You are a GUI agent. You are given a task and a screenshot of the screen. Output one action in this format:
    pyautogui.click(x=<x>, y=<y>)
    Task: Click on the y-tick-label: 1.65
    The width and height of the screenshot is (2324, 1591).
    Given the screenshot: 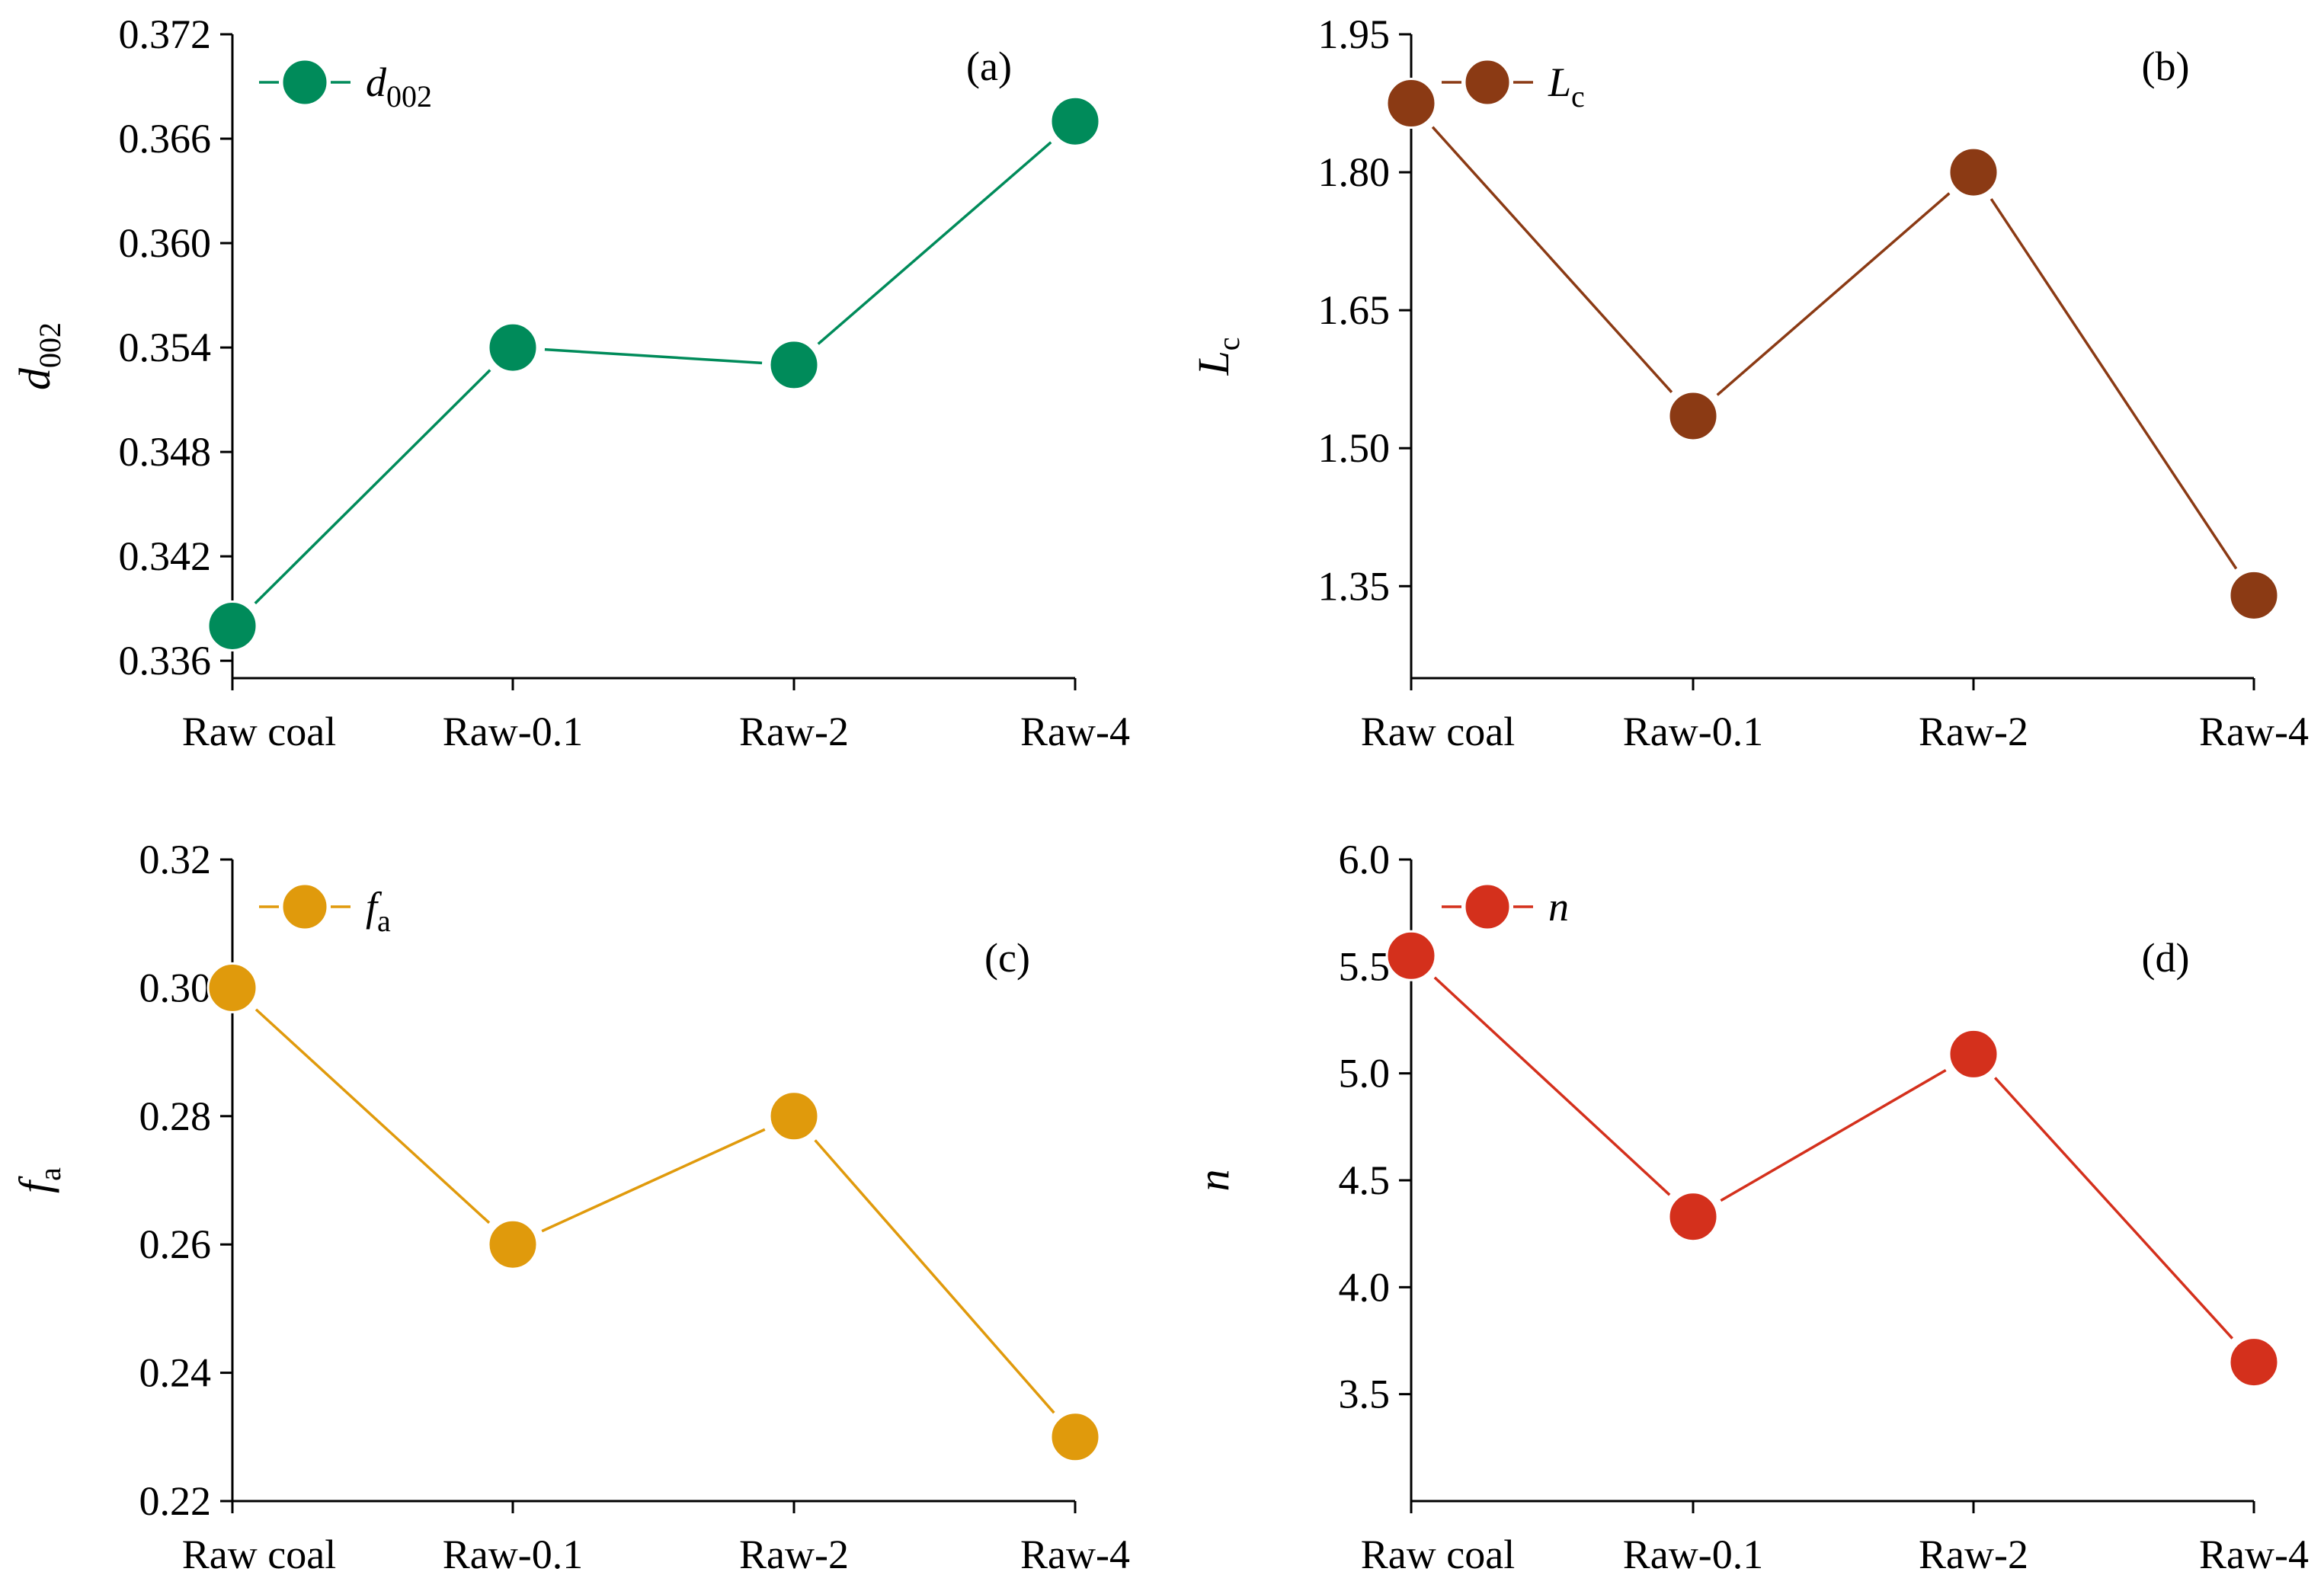 What is the action you would take?
    pyautogui.click(x=1355, y=310)
    